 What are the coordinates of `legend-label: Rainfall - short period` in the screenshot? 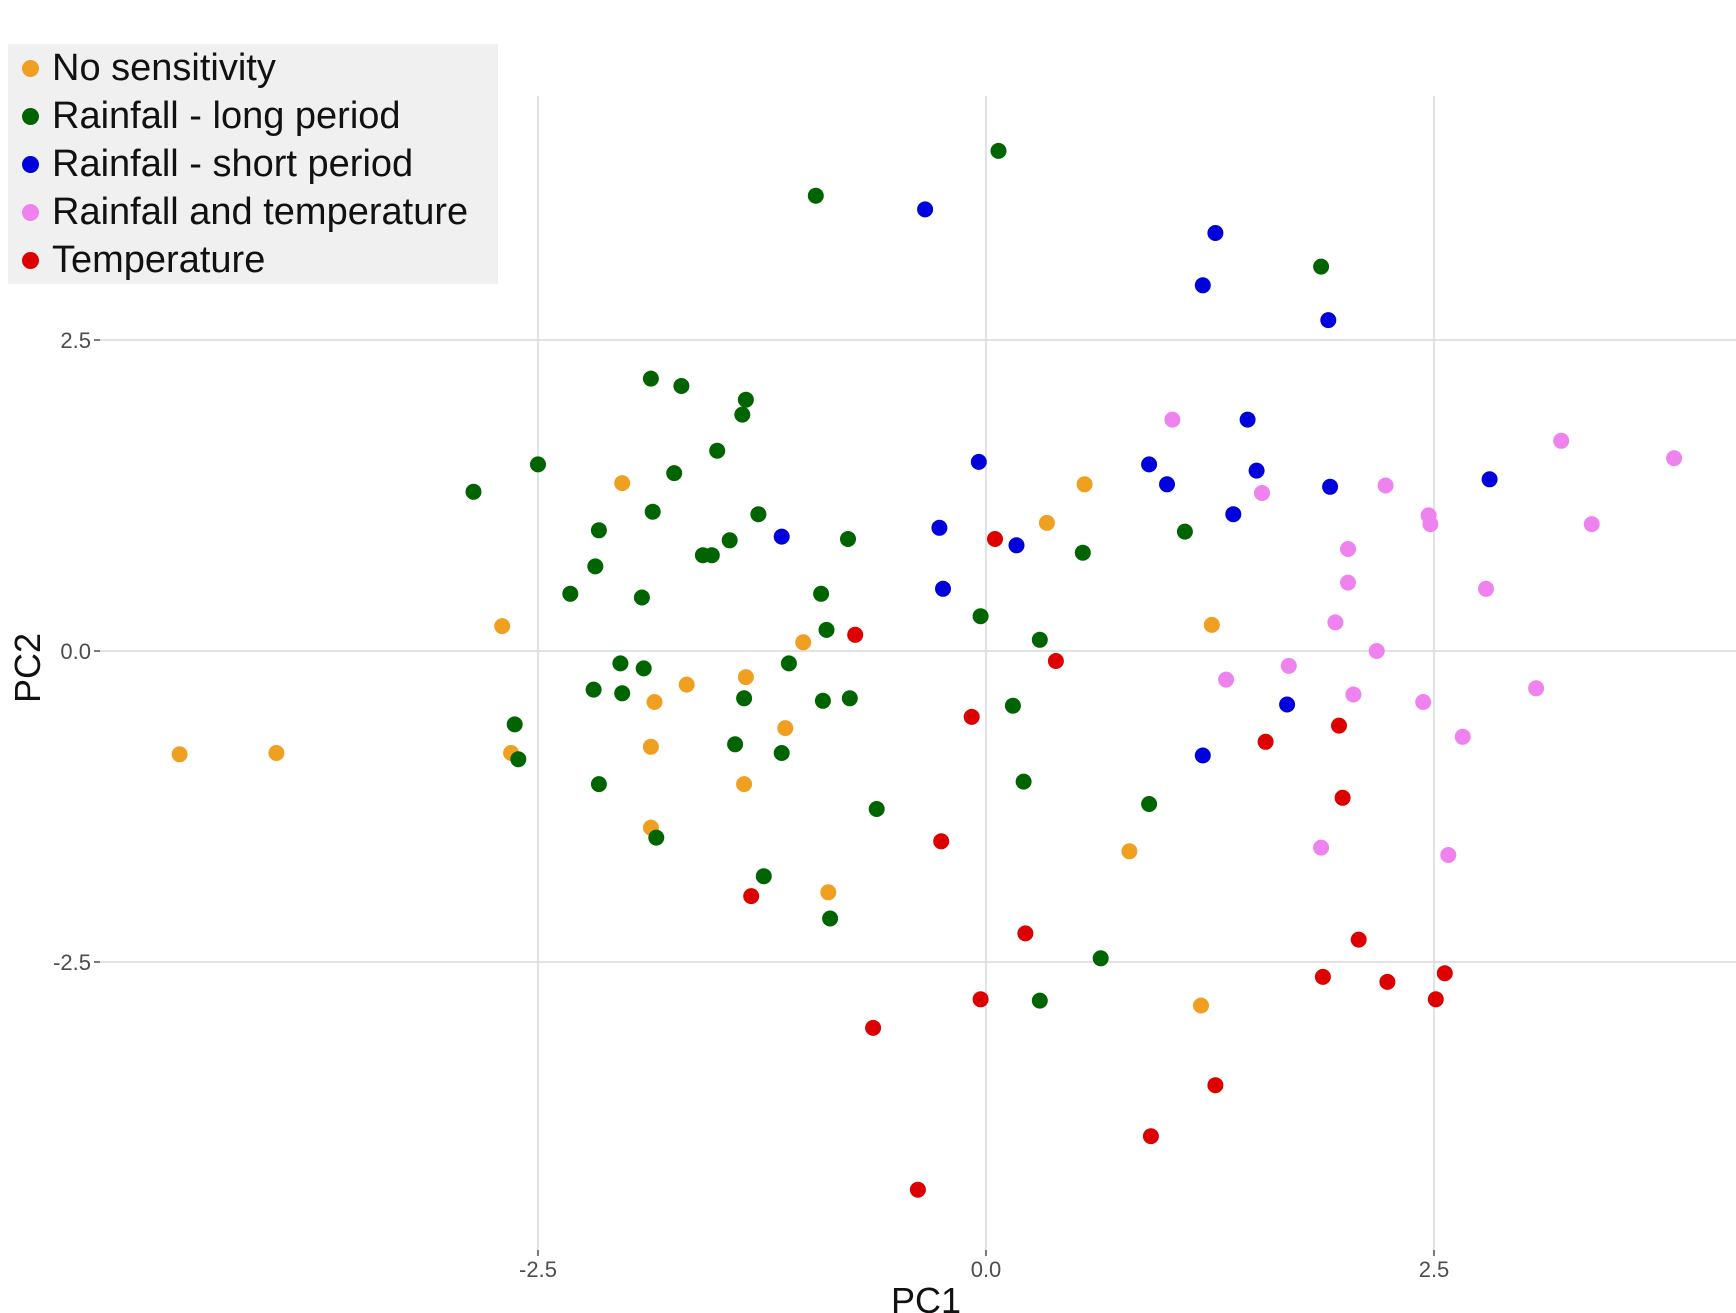 It's located at (233, 164).